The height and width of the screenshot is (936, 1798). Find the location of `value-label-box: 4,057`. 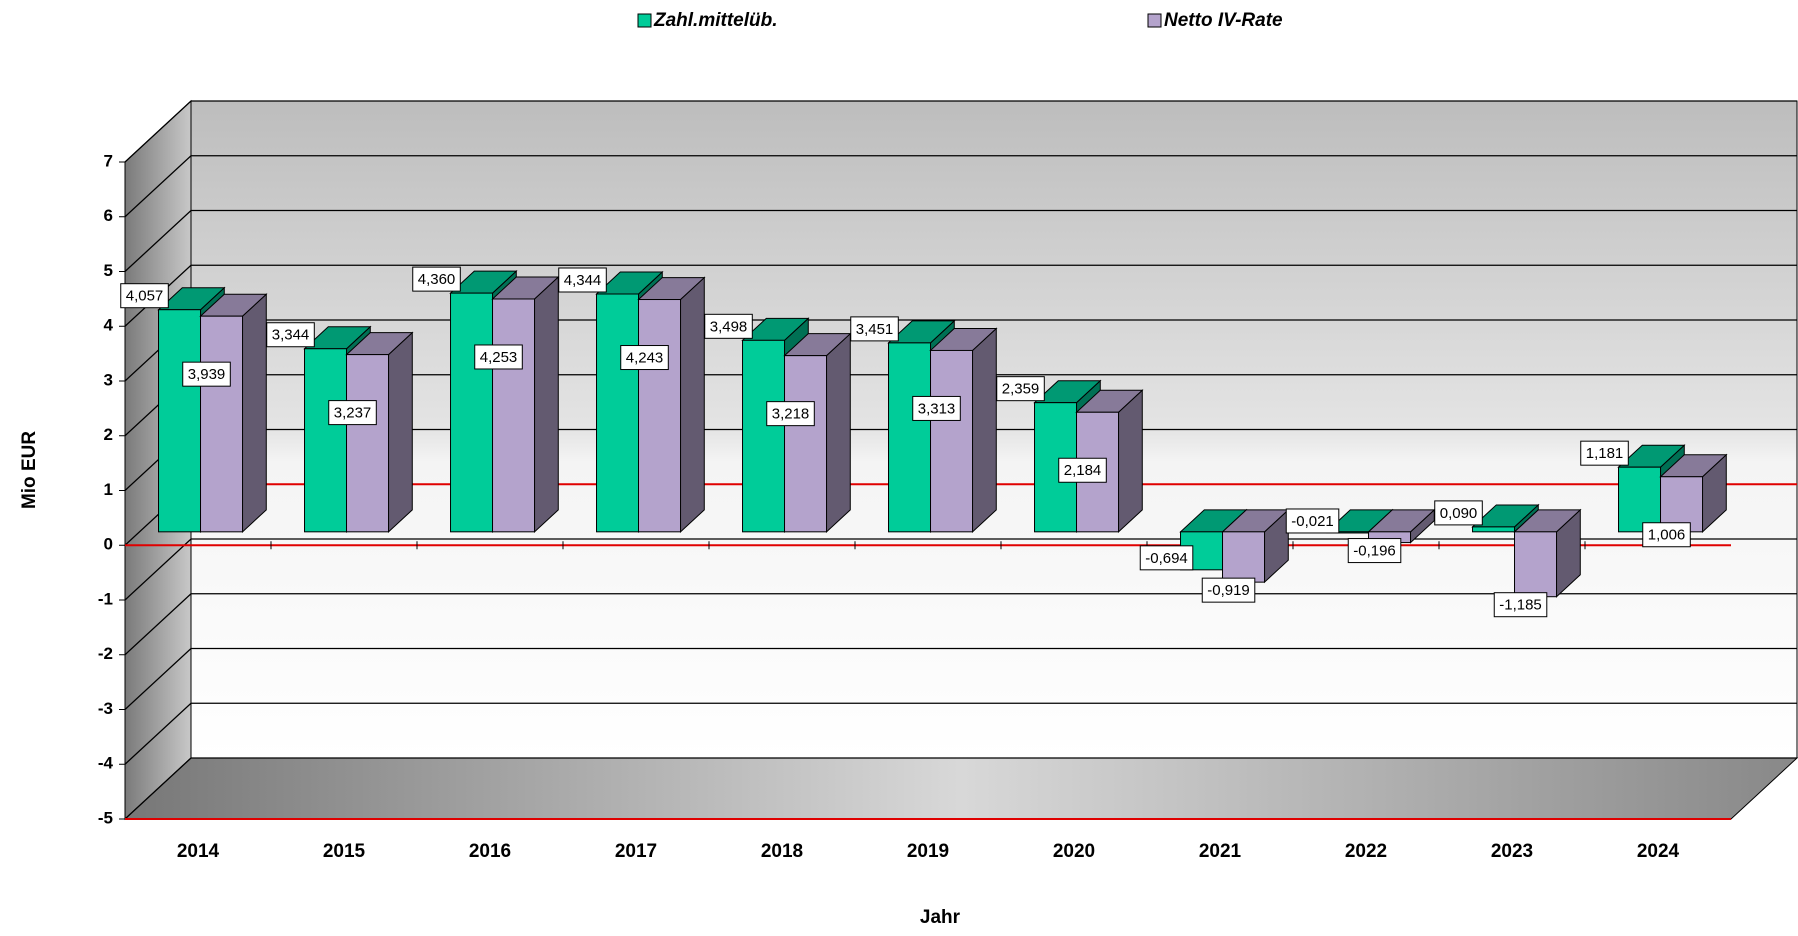

value-label-box: 4,057 is located at coordinates (144, 296).